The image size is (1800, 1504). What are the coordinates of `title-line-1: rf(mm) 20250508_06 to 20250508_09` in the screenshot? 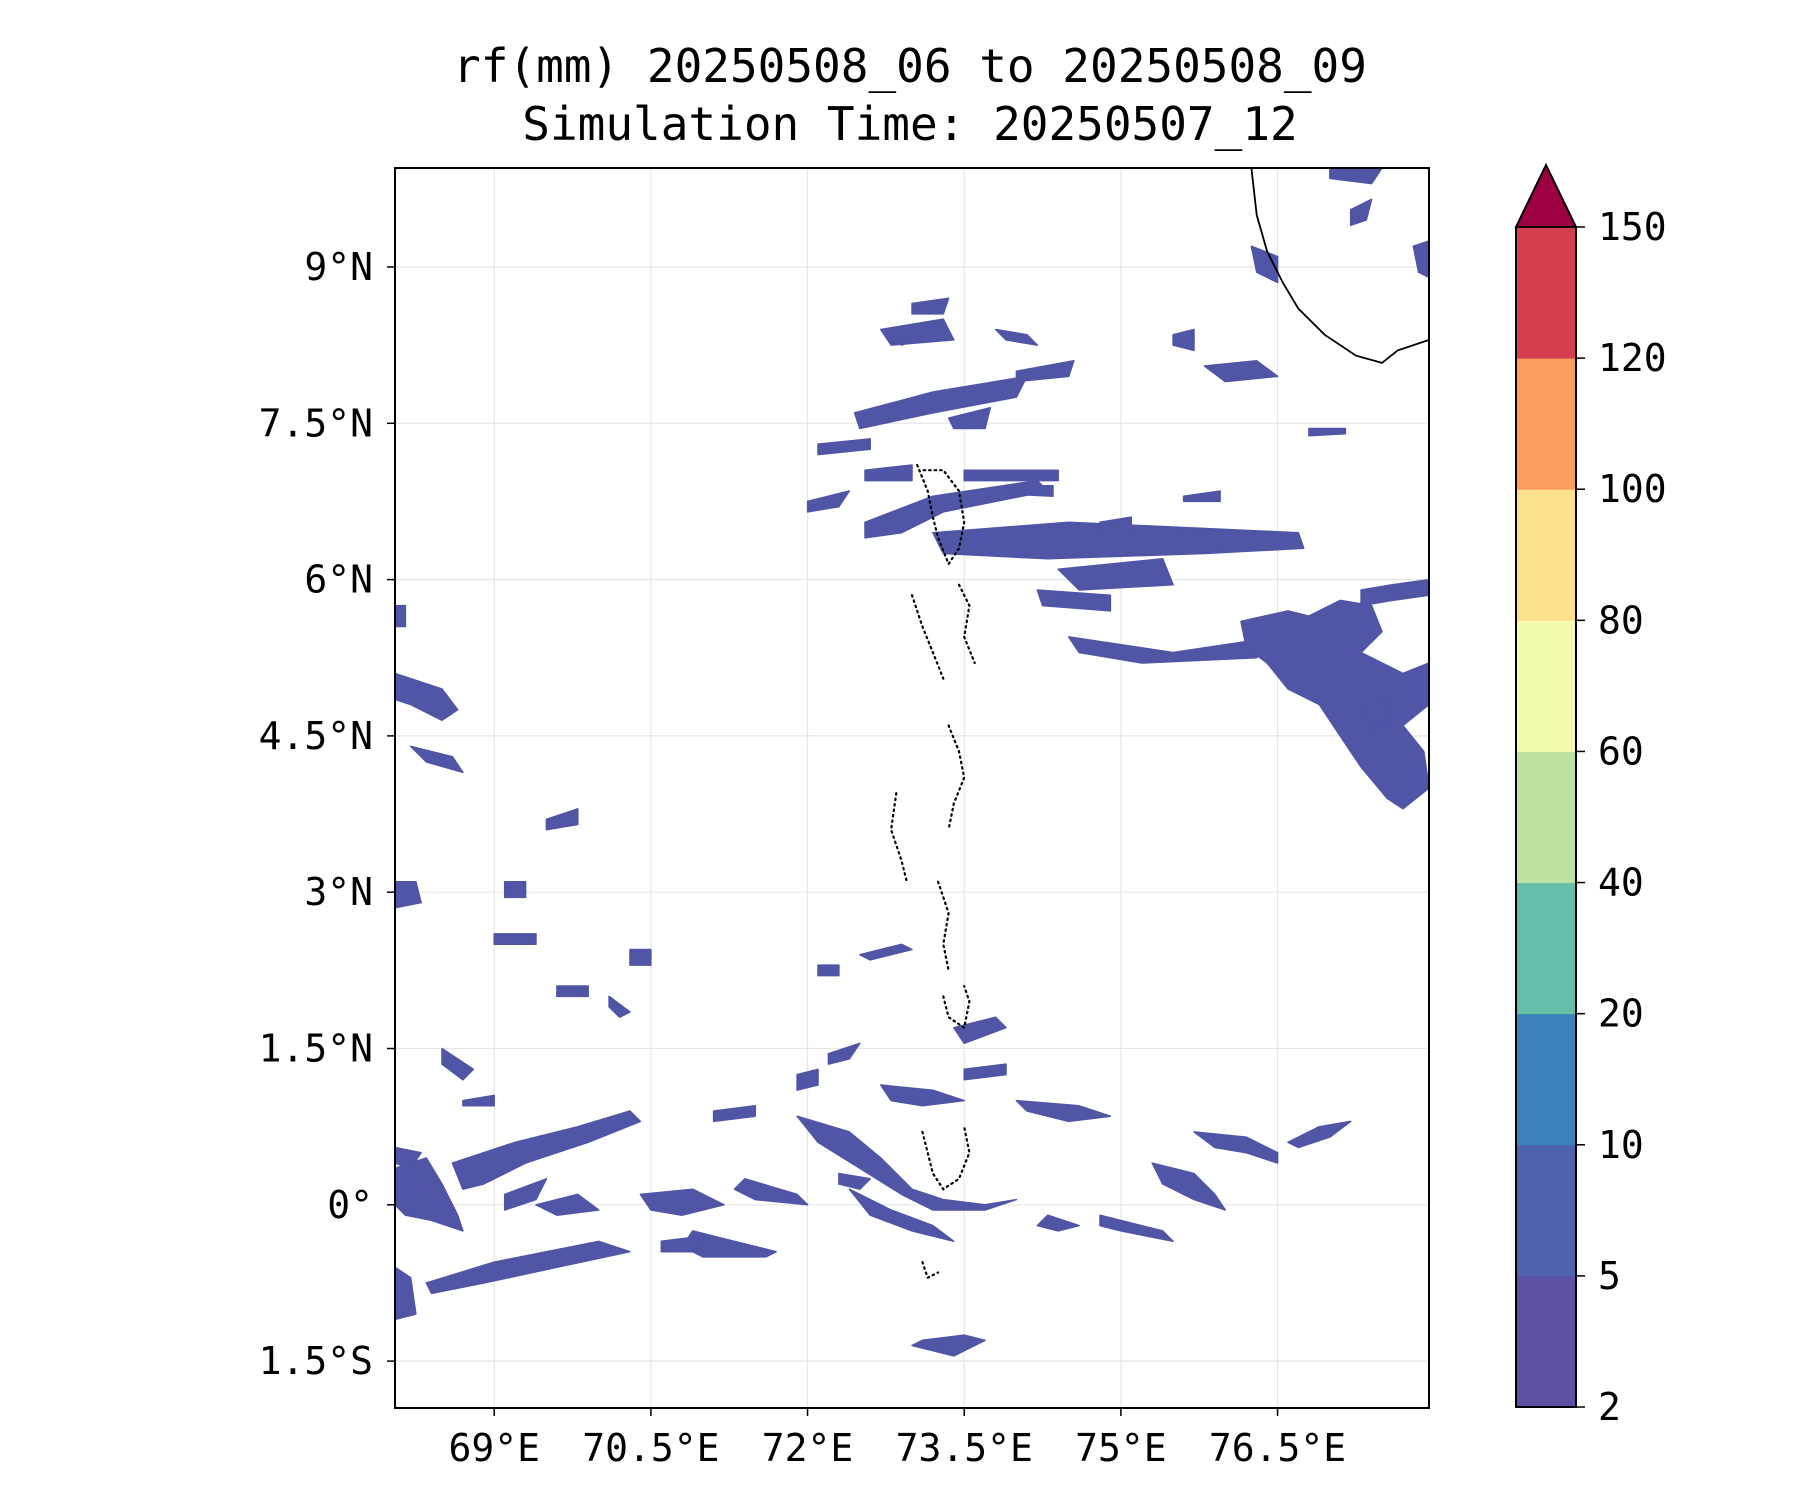 It's located at (910, 66).